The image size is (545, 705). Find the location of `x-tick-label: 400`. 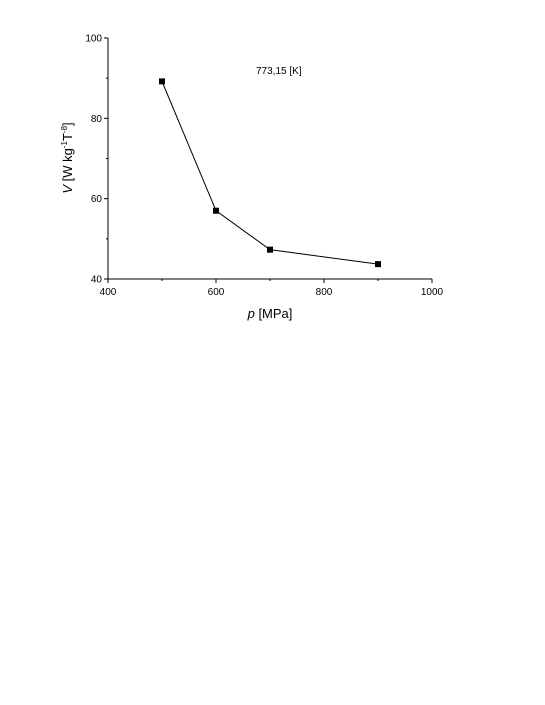

x-tick-label: 400 is located at coordinates (108, 292).